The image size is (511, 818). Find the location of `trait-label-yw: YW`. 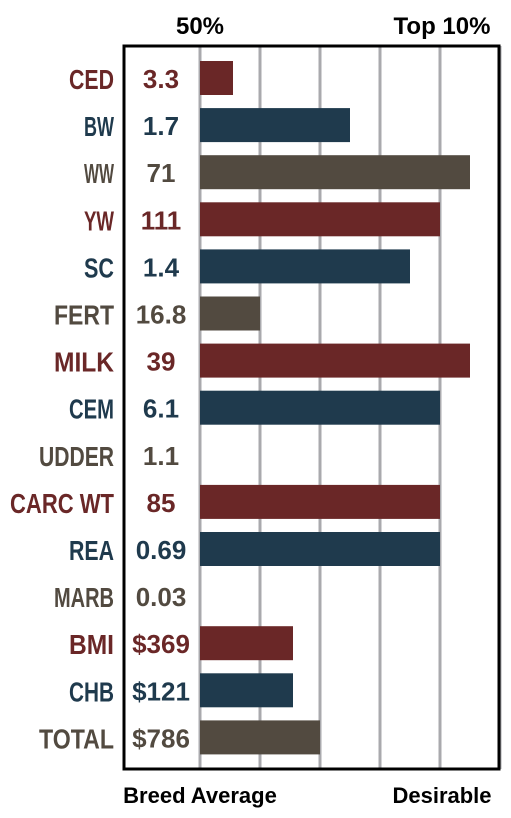

trait-label-yw: YW is located at coordinates (99, 220).